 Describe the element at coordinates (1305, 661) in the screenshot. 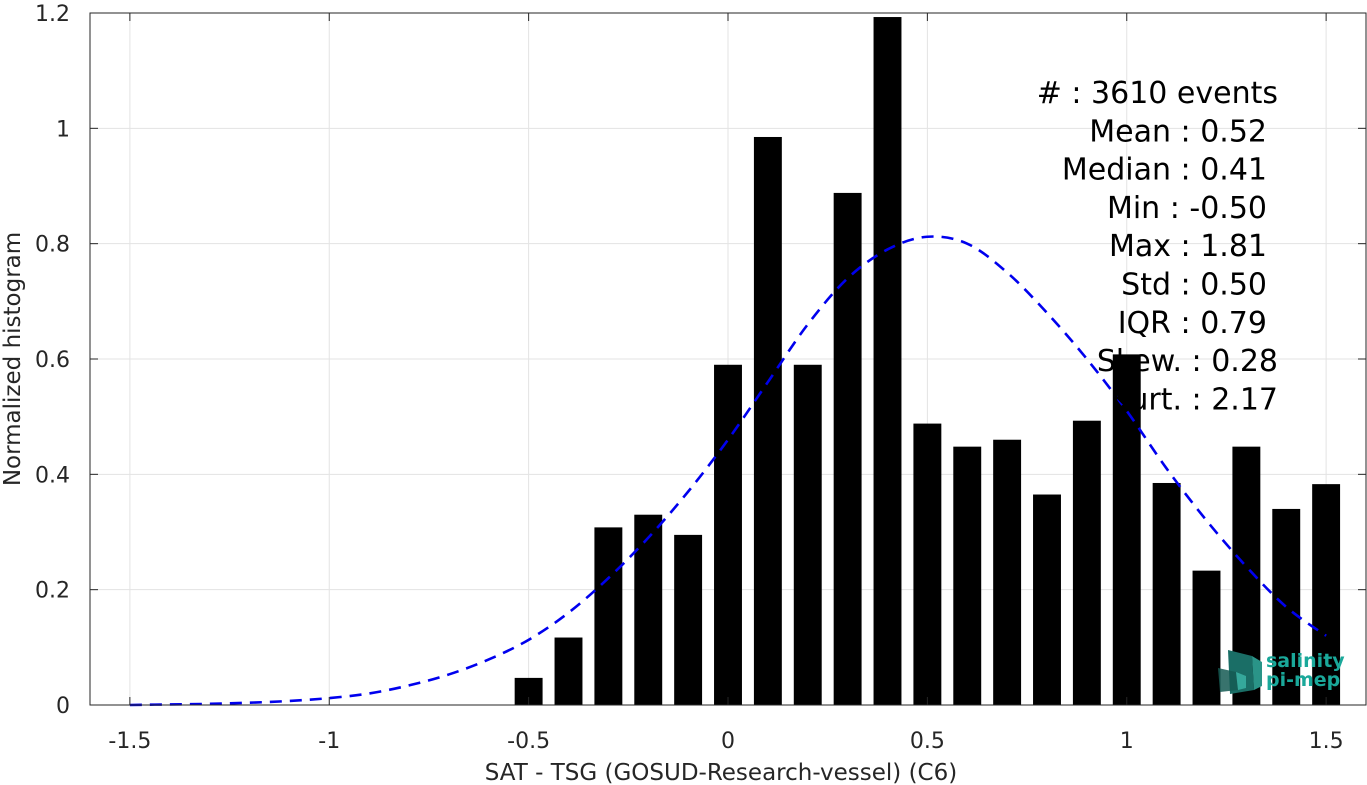

I see `logo-text-line1: salinity` at that location.